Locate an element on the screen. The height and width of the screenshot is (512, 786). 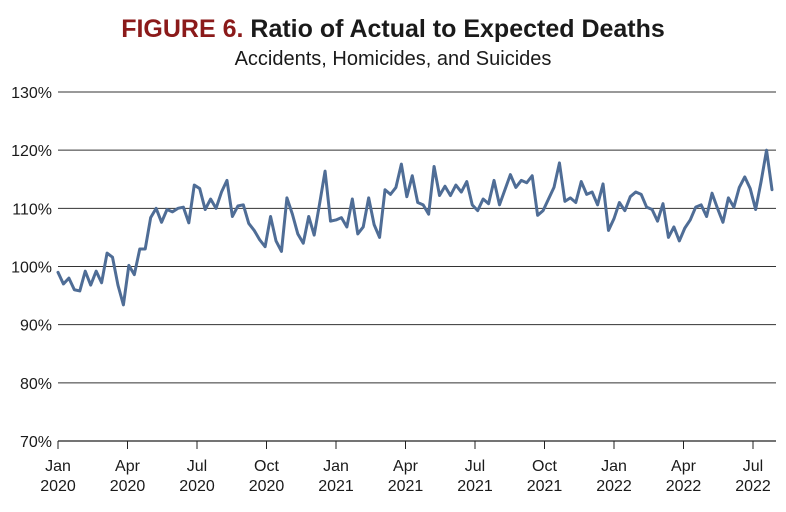
y-tick-label: 90% is located at coordinates (36, 326).